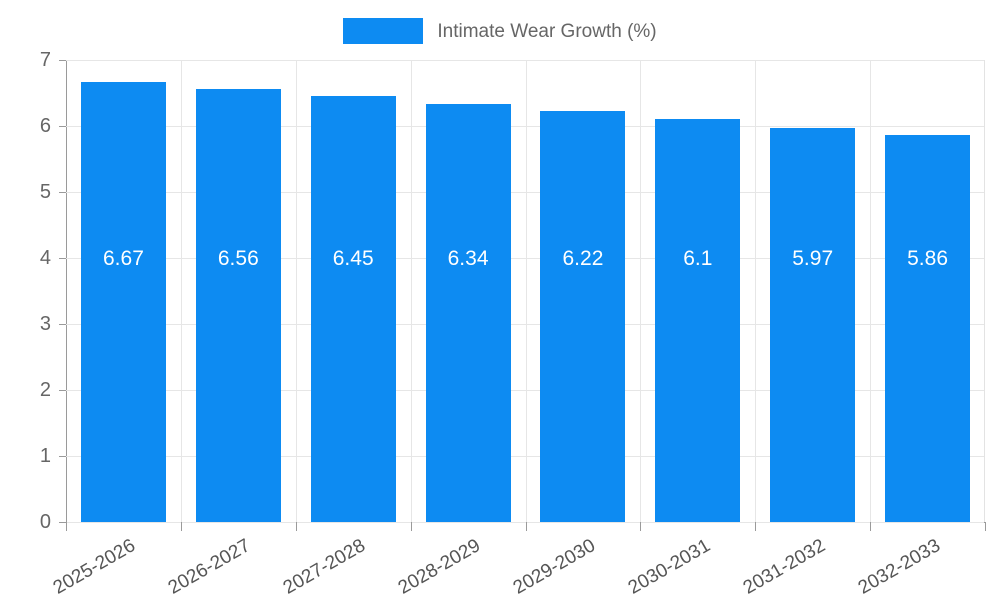  I want to click on bar-value-label: 5.86, so click(927, 258).